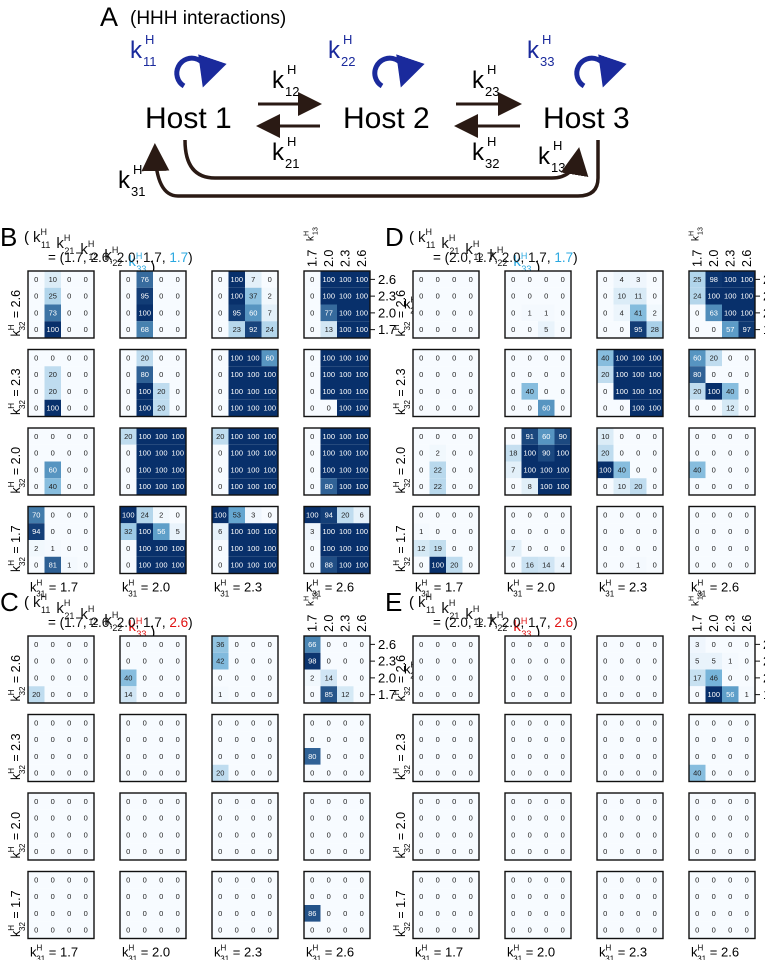  I want to click on param-sup: H, so click(139, 621).